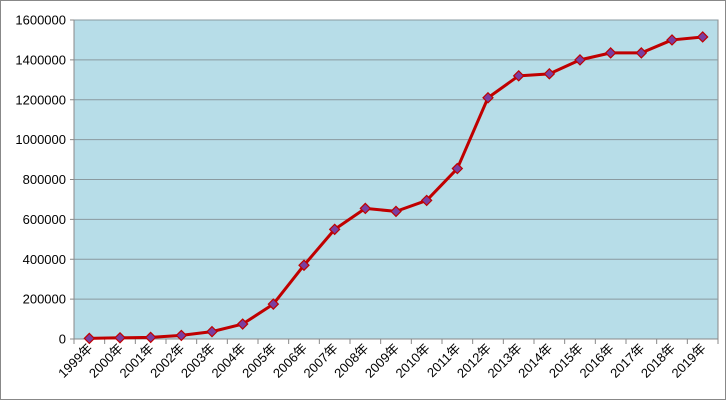 This screenshot has width=727, height=406. I want to click on y-tick-label: 200000, so click(44, 299).